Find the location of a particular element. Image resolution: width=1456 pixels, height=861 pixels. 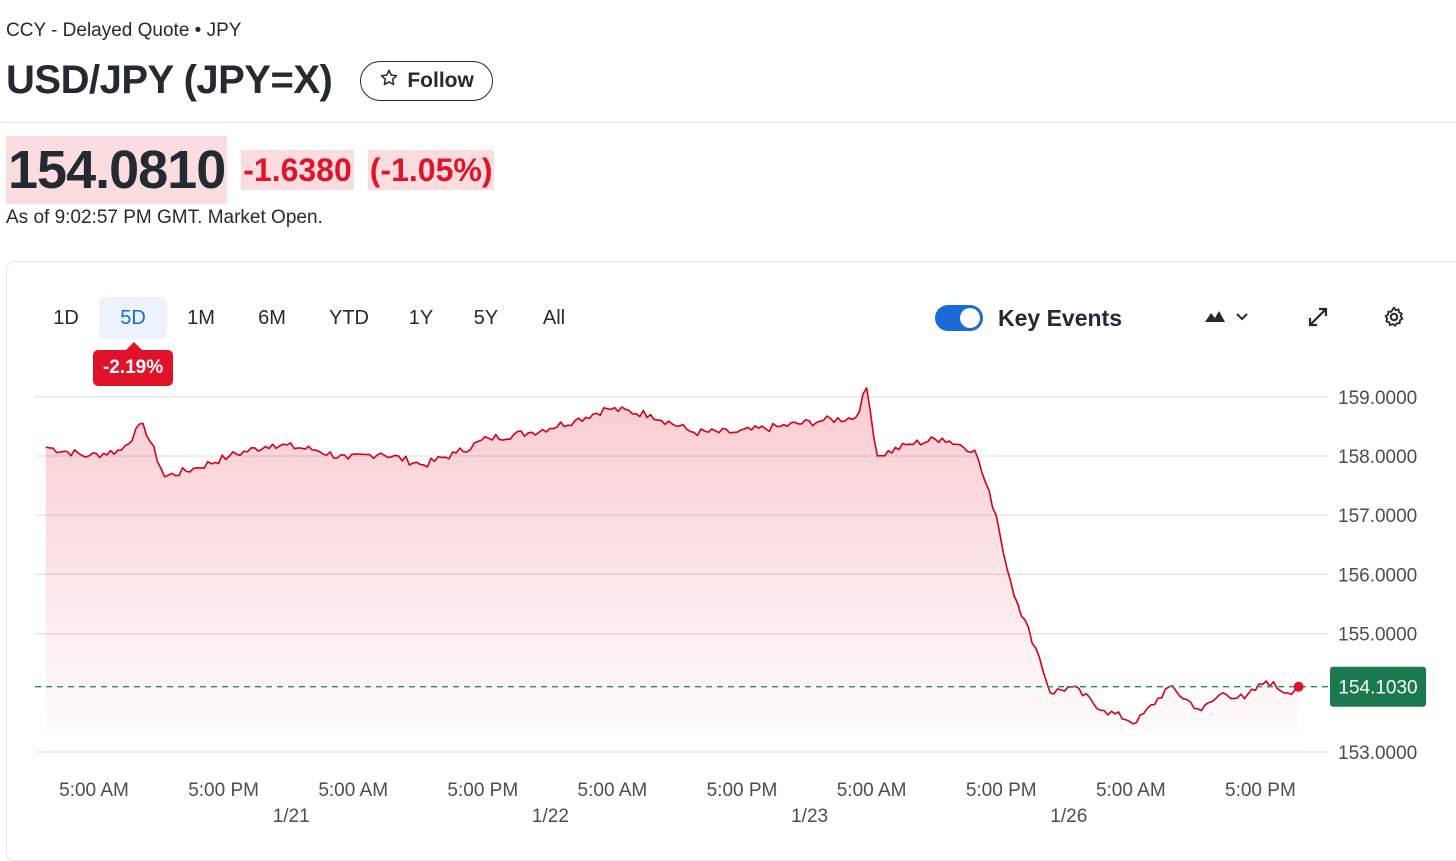

chevron-down-icon is located at coordinates (1242, 318).